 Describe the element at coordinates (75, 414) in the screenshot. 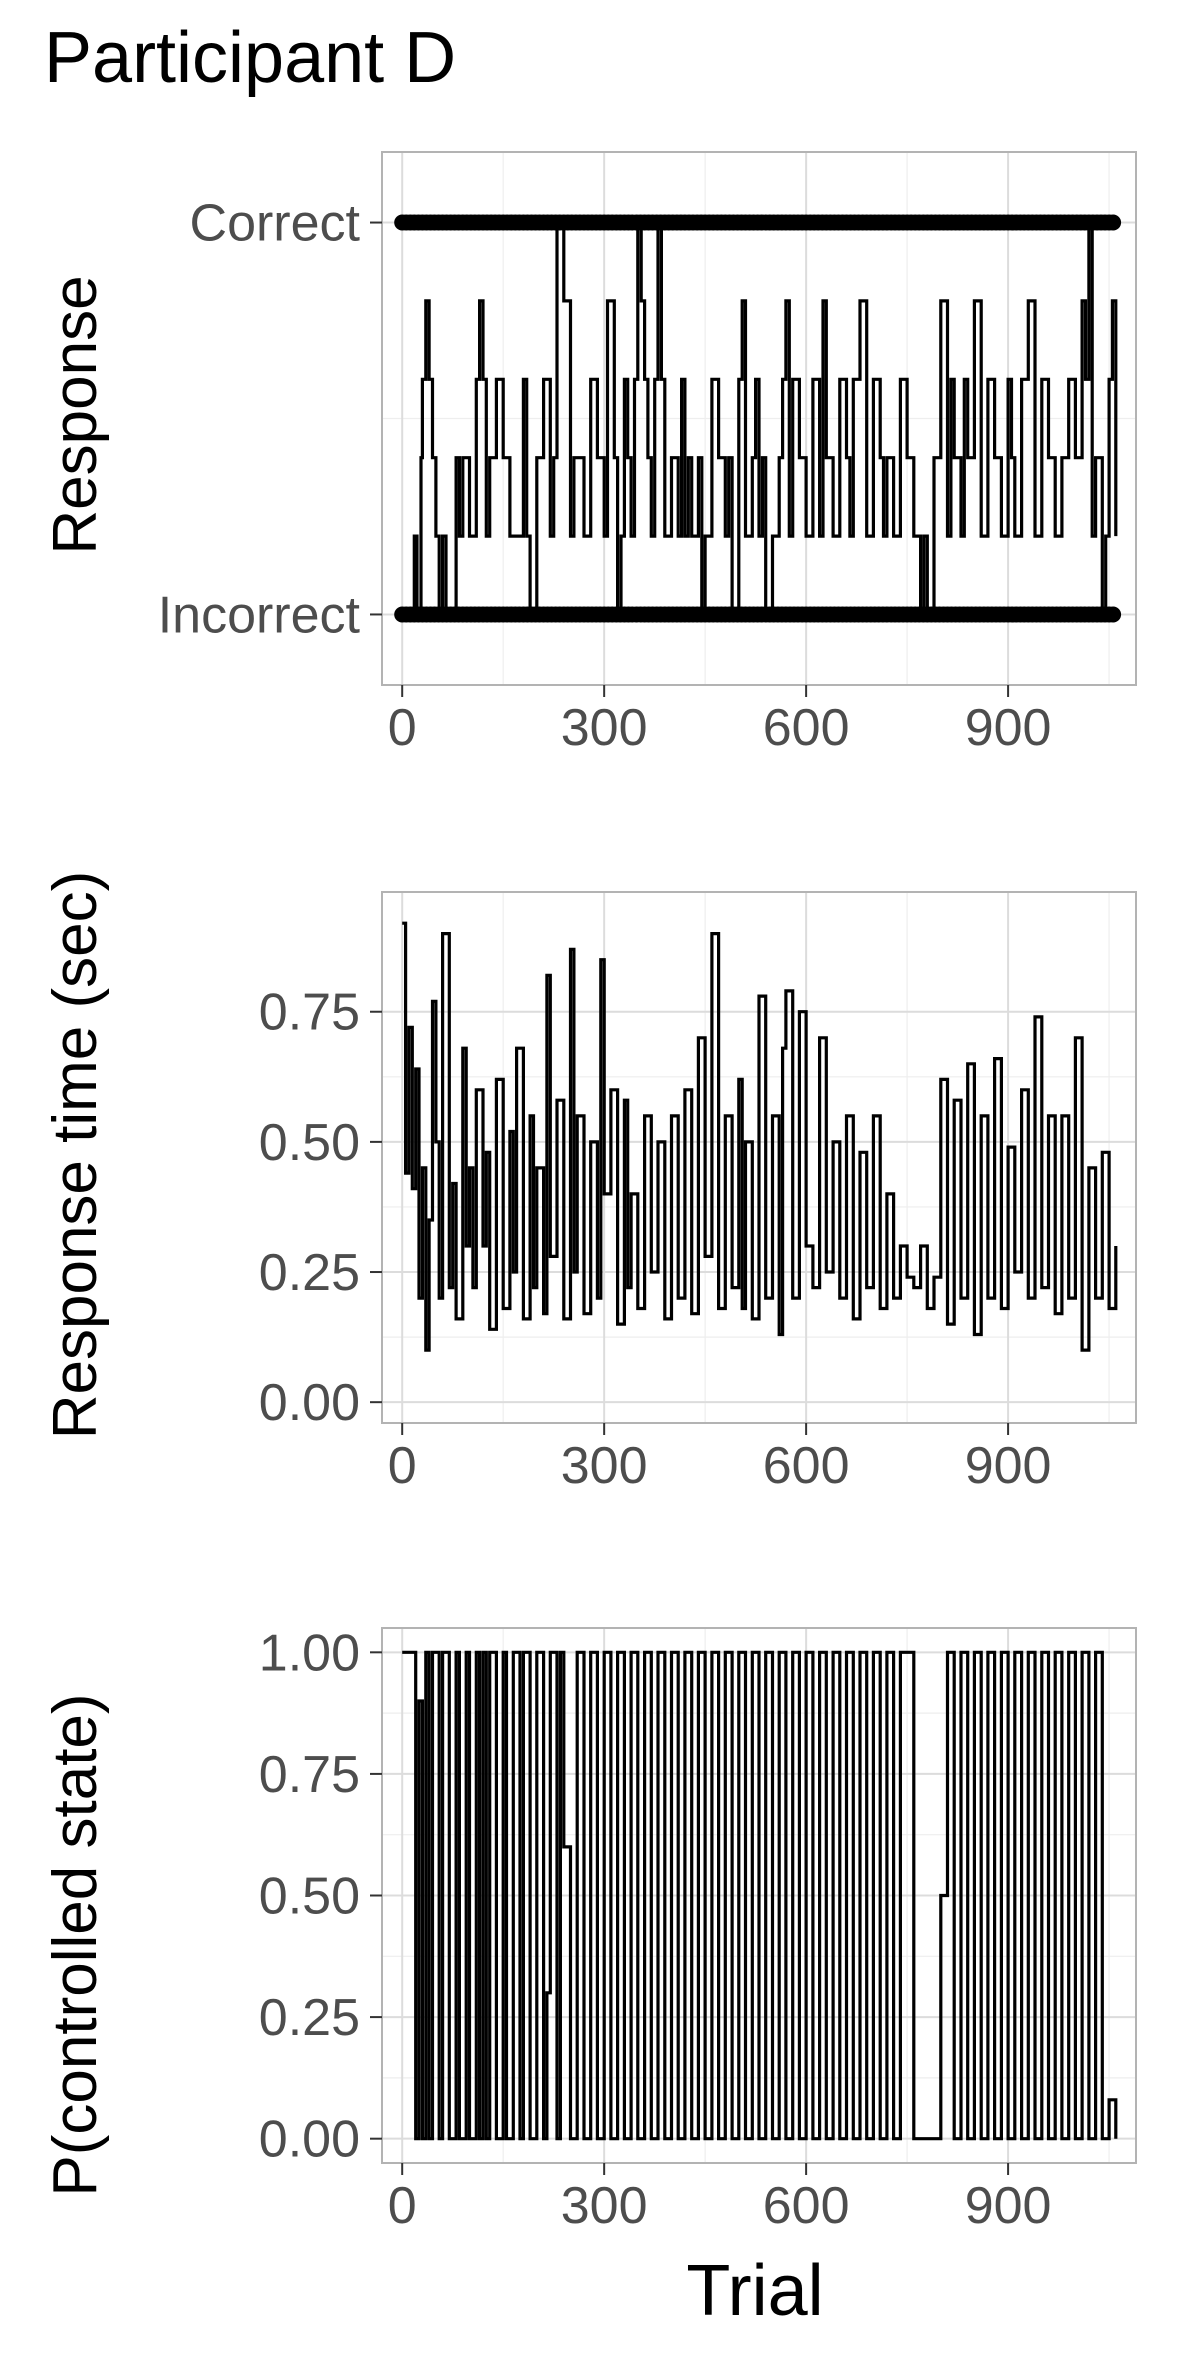

I see `response-y-axis-label: Response` at that location.